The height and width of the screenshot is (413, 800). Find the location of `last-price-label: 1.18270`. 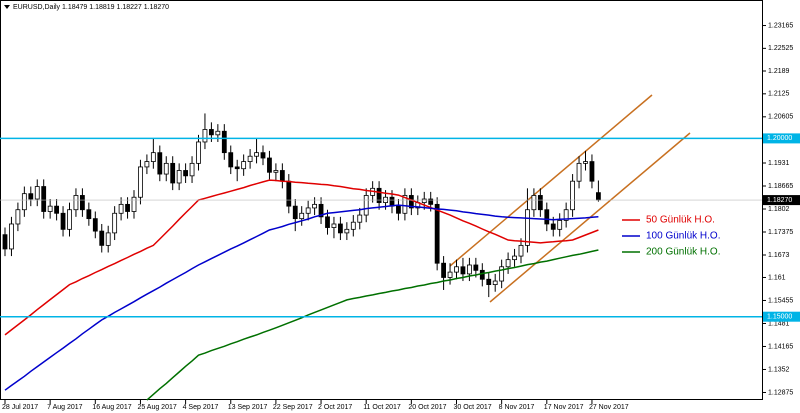

last-price-label: 1.18270 is located at coordinates (779, 200).